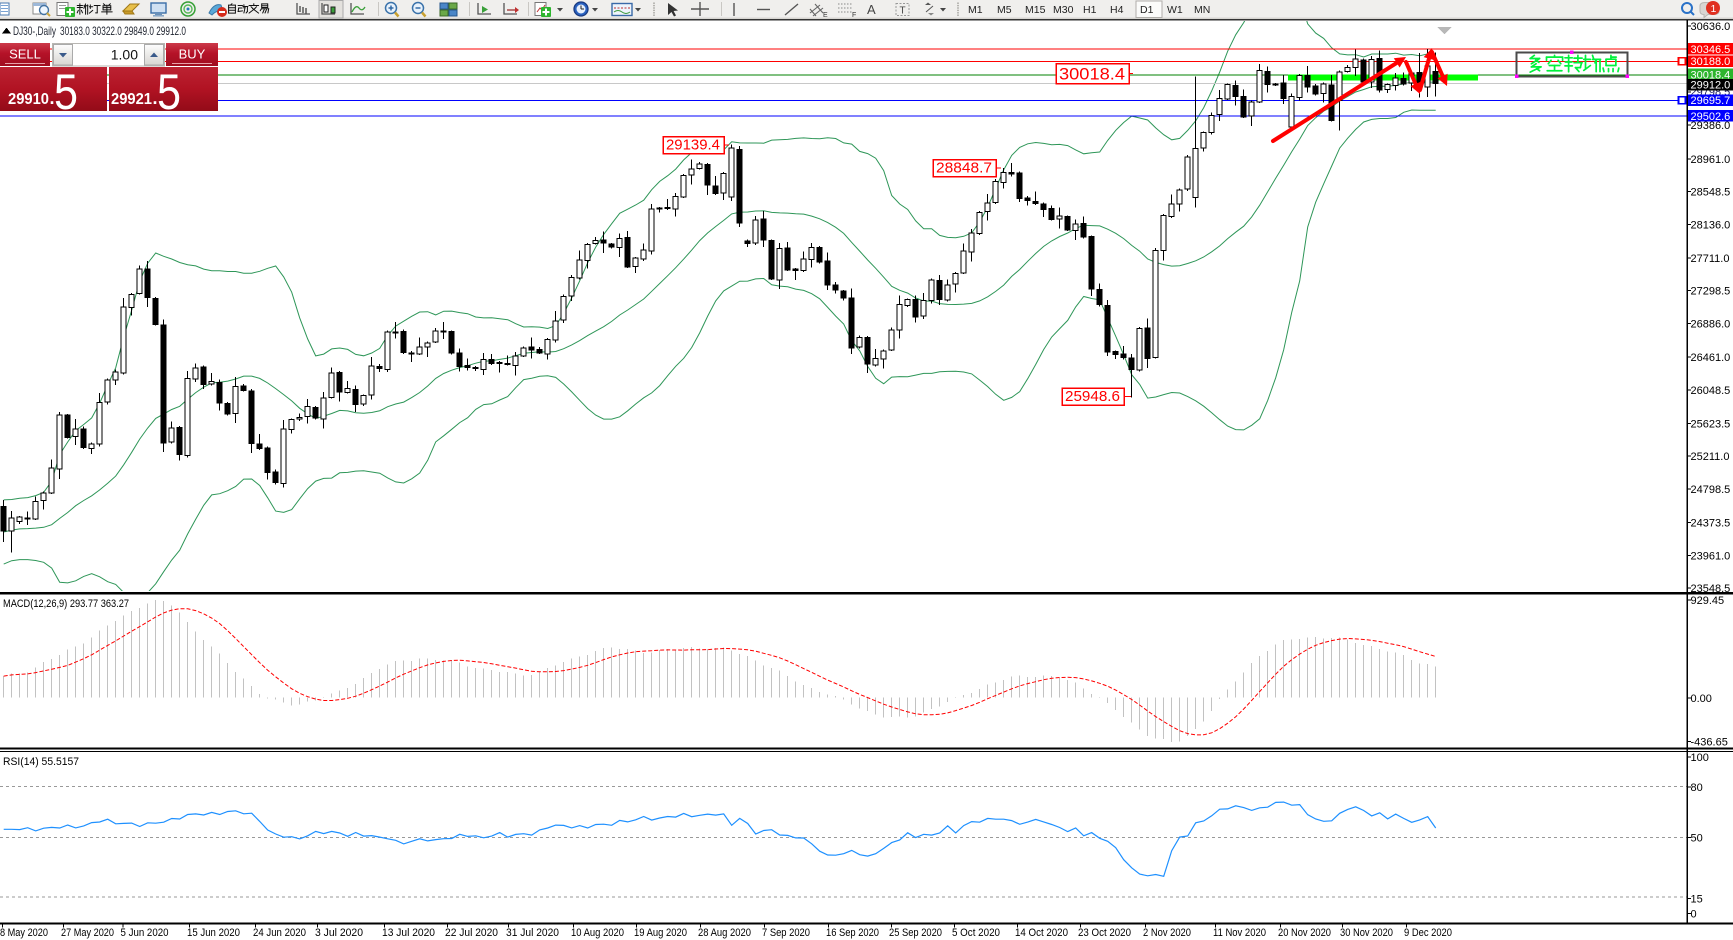 The height and width of the screenshot is (940, 1733). What do you see at coordinates (825, 15) in the screenshot?
I see `svg-text: E` at bounding box center [825, 15].